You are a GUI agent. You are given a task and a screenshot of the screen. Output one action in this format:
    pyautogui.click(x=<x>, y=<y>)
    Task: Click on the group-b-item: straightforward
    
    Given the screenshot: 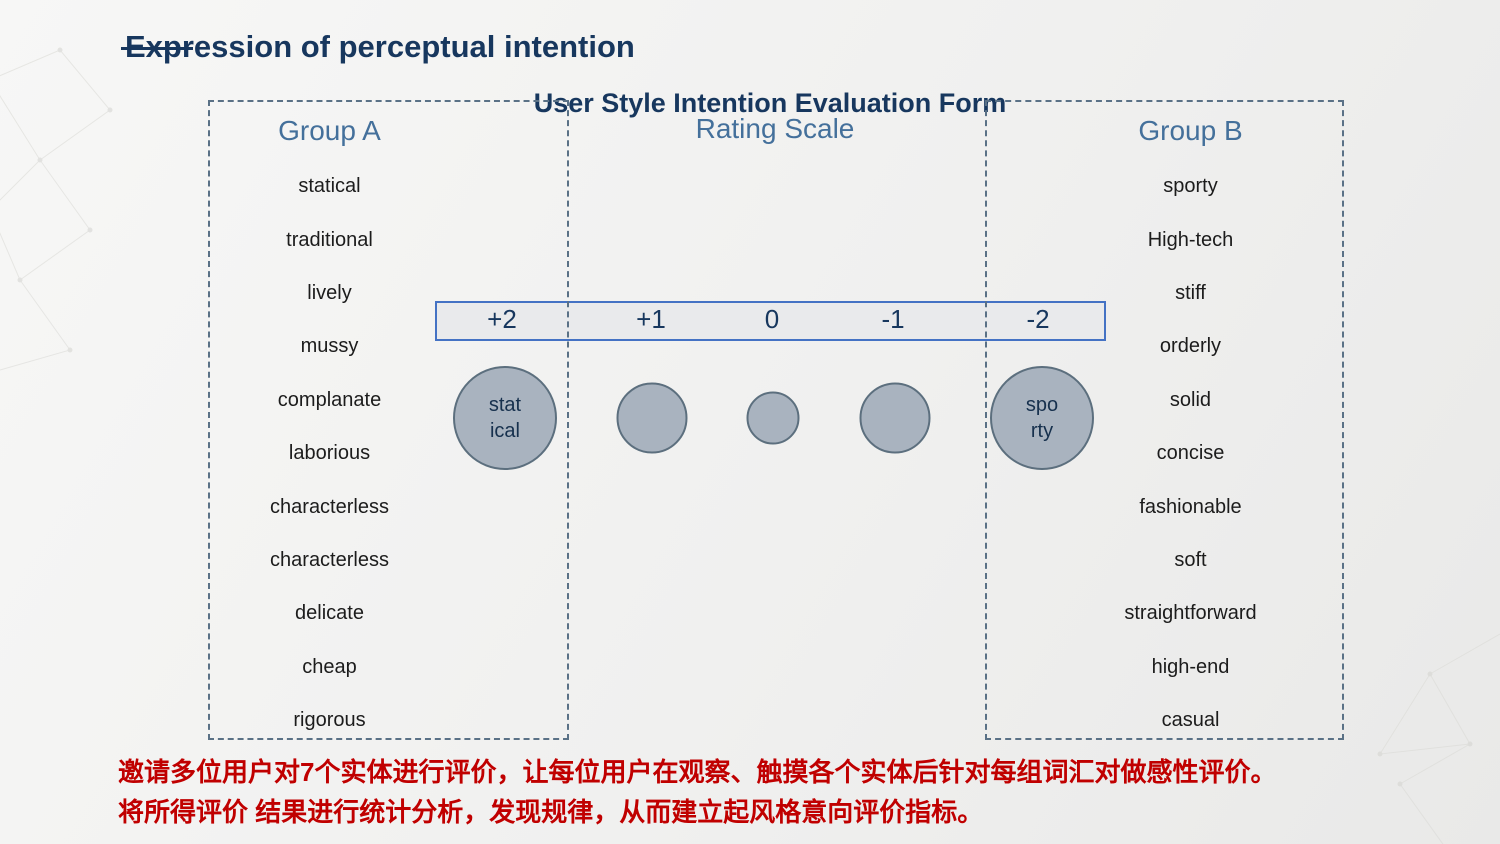 What is the action you would take?
    pyautogui.click(x=1190, y=613)
    